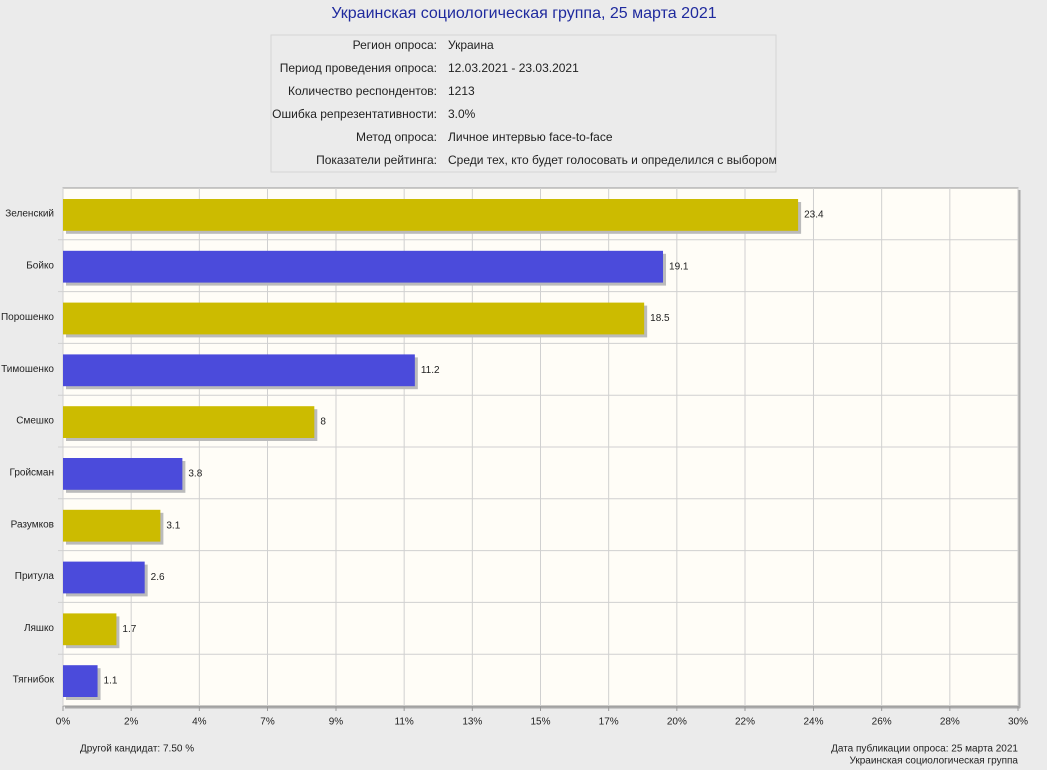  I want to click on x-tick-label: 7%, so click(267, 722).